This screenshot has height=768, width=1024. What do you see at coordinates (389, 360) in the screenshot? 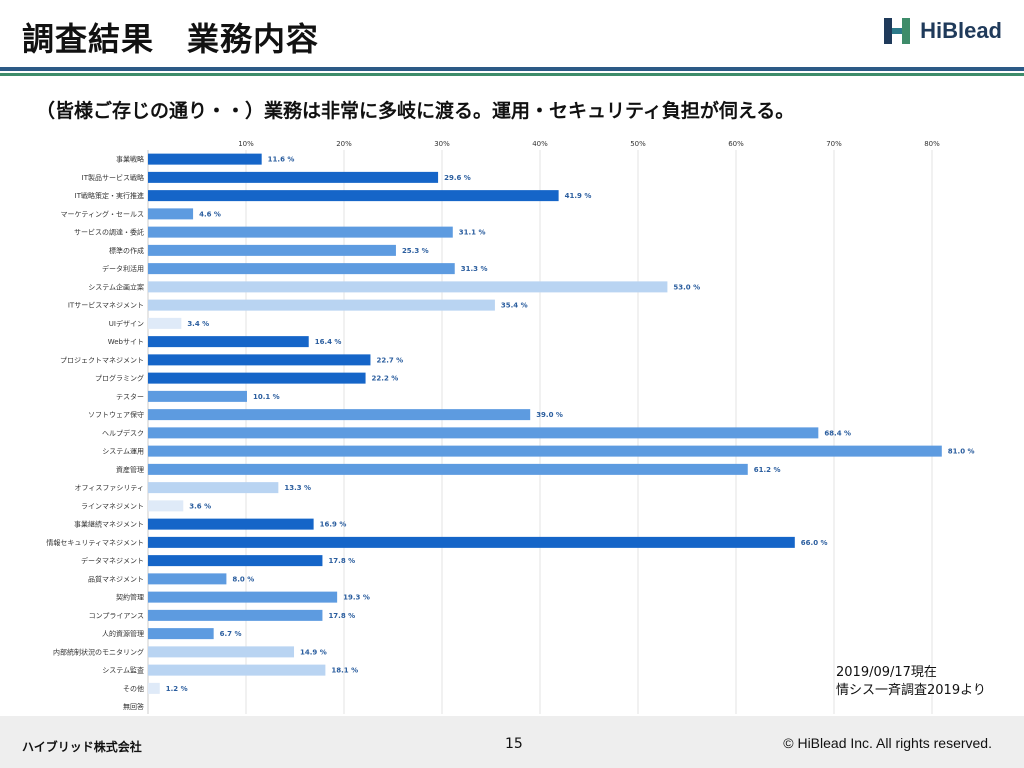
I see `chart-value-label: 22.7 %` at bounding box center [389, 360].